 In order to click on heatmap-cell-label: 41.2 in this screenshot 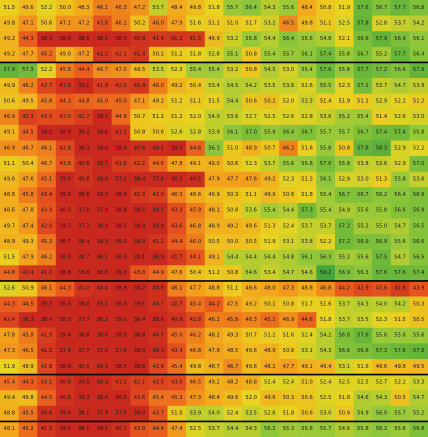, I will do `click(47, 351)`.